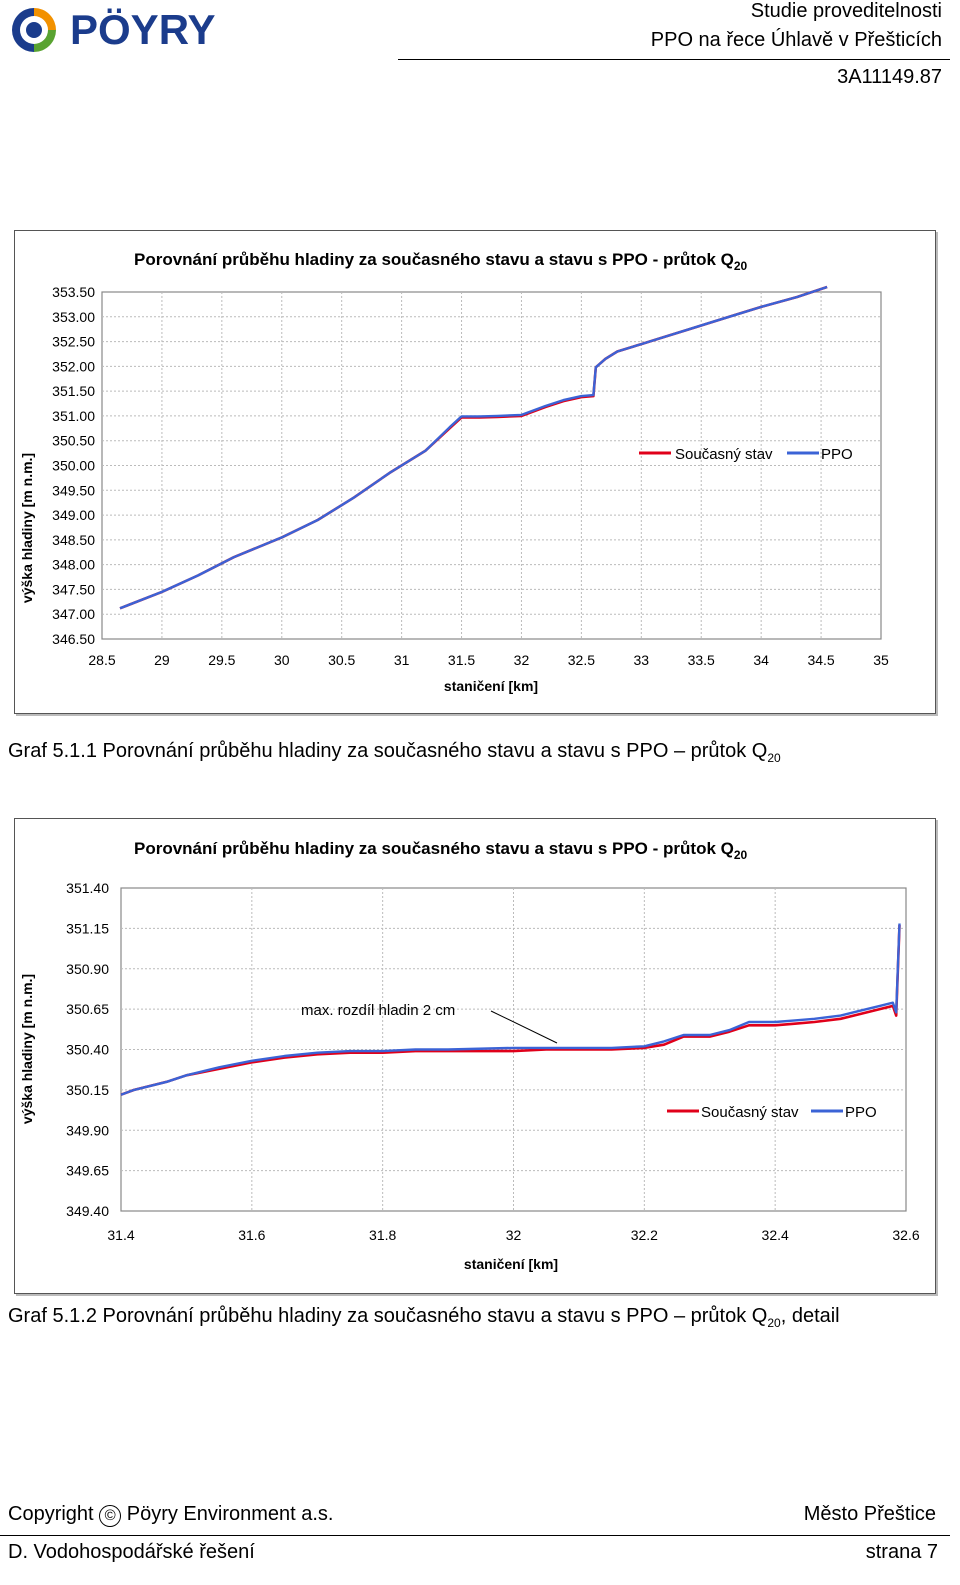 The height and width of the screenshot is (1585, 960). I want to click on x-tick-label: 32.4, so click(775, 1235).